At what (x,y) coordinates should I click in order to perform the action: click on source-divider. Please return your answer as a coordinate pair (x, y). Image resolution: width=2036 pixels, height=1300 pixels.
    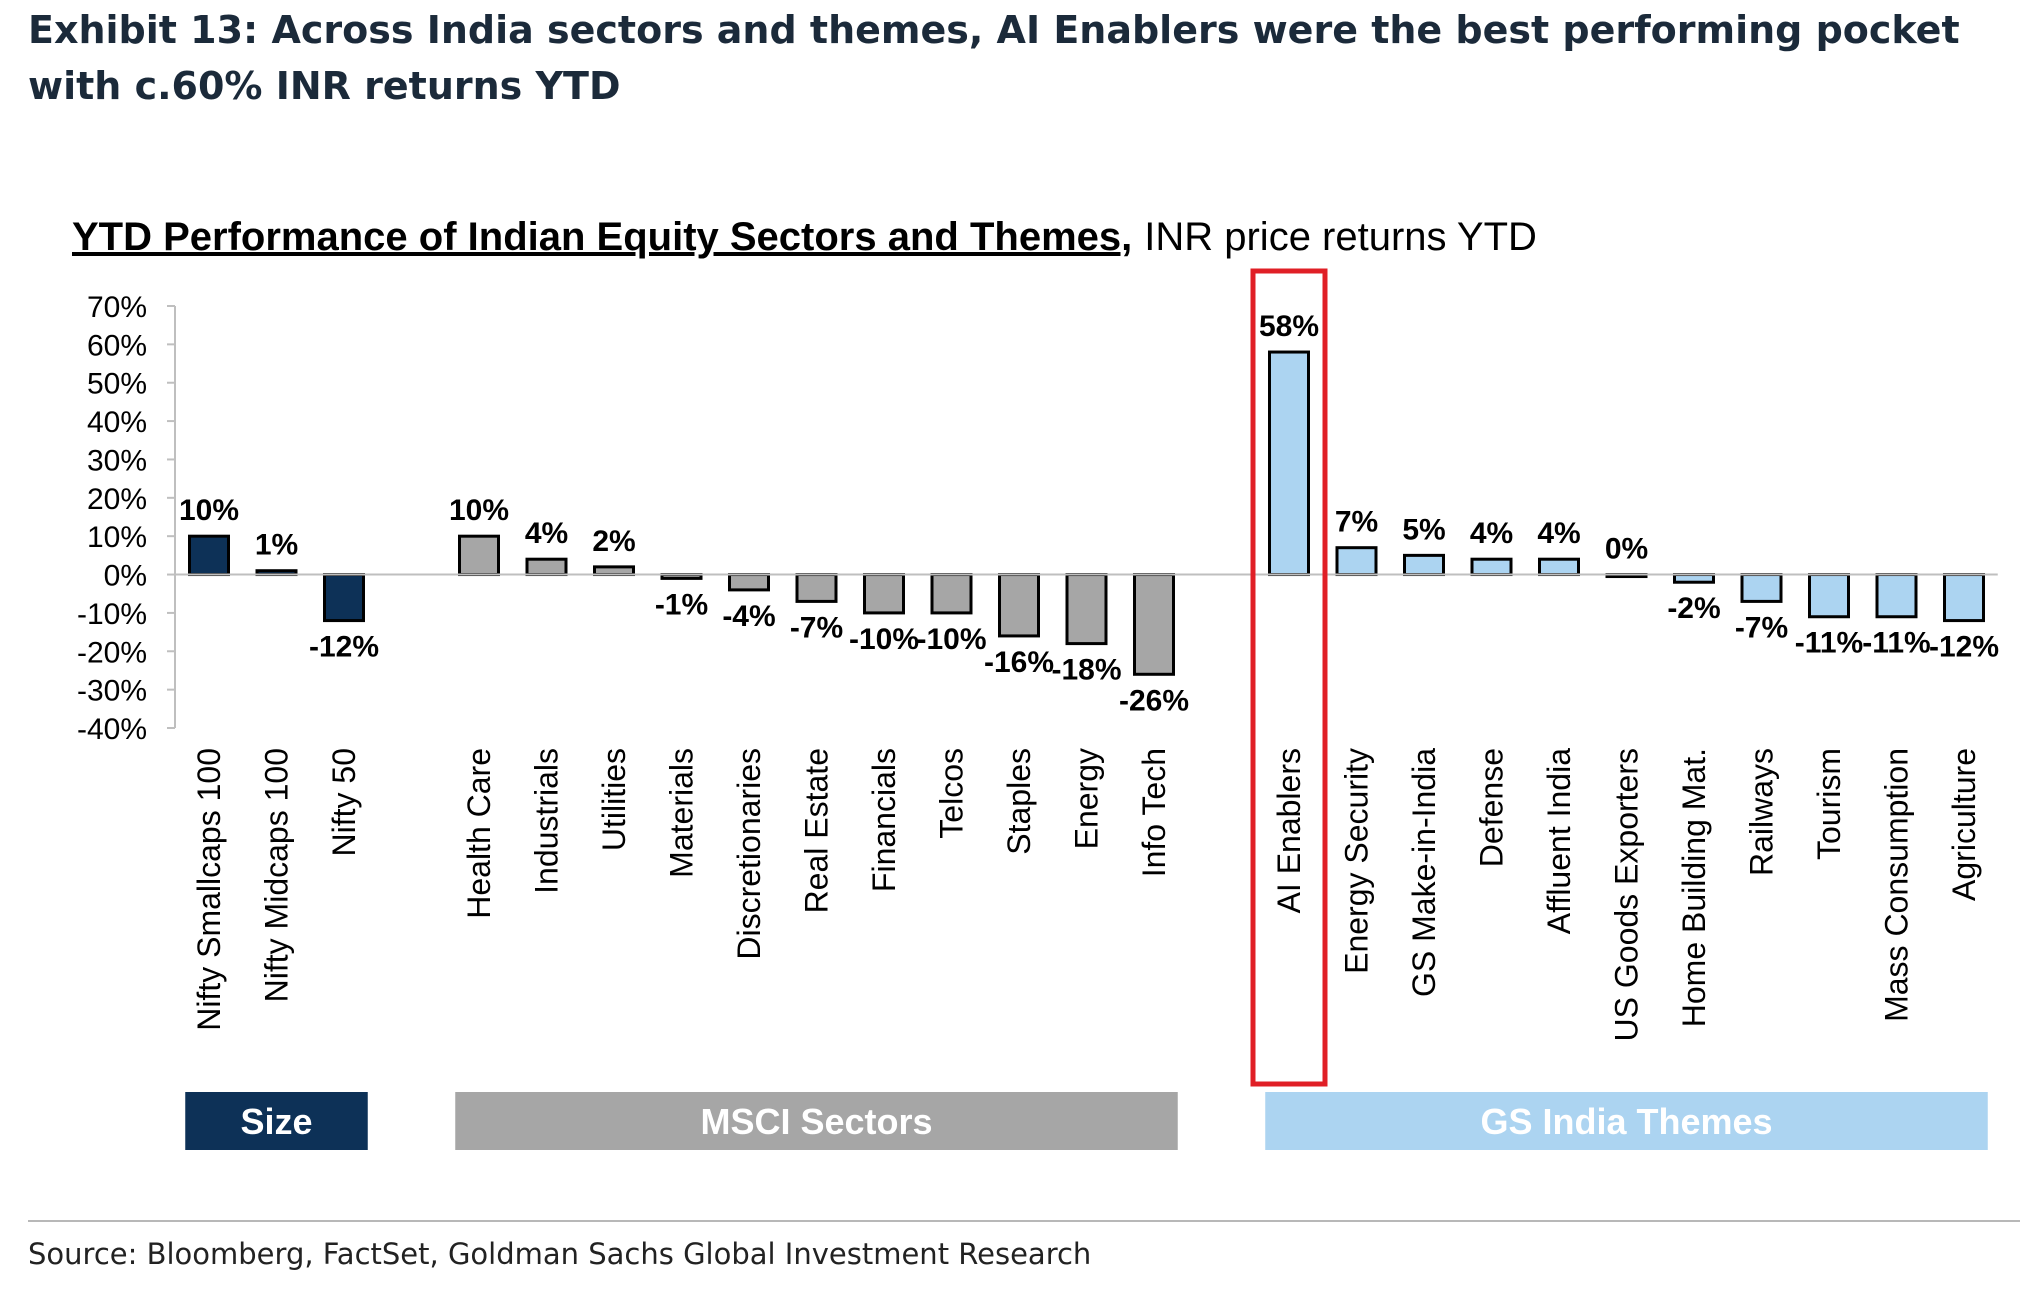
    Looking at the image, I should click on (1024, 1221).